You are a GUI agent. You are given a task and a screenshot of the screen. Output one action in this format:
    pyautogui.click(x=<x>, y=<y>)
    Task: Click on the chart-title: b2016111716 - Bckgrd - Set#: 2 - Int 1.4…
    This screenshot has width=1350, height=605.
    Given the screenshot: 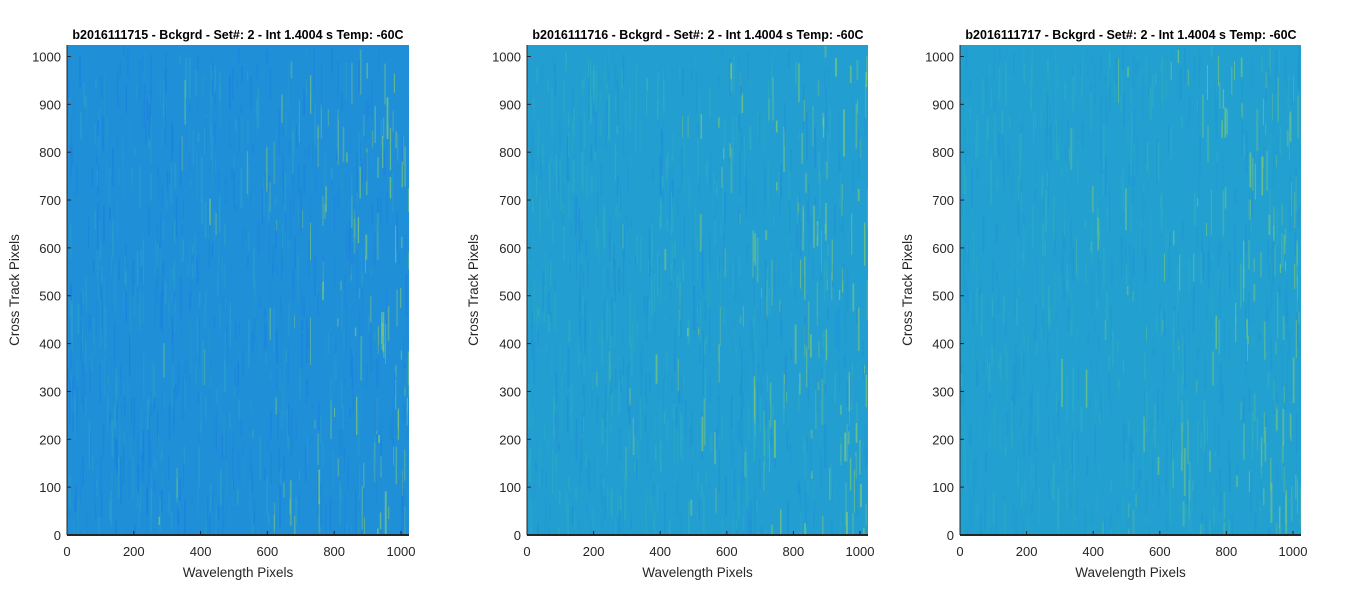 What is the action you would take?
    pyautogui.click(x=697, y=35)
    